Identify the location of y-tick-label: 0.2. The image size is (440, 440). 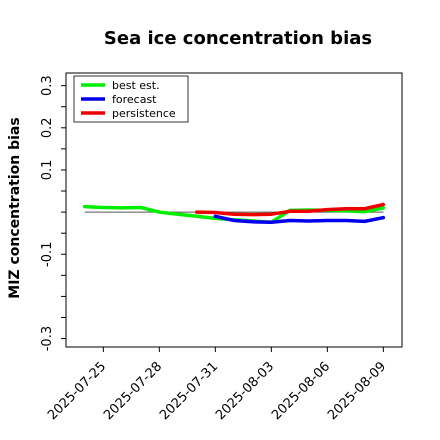
(47, 127).